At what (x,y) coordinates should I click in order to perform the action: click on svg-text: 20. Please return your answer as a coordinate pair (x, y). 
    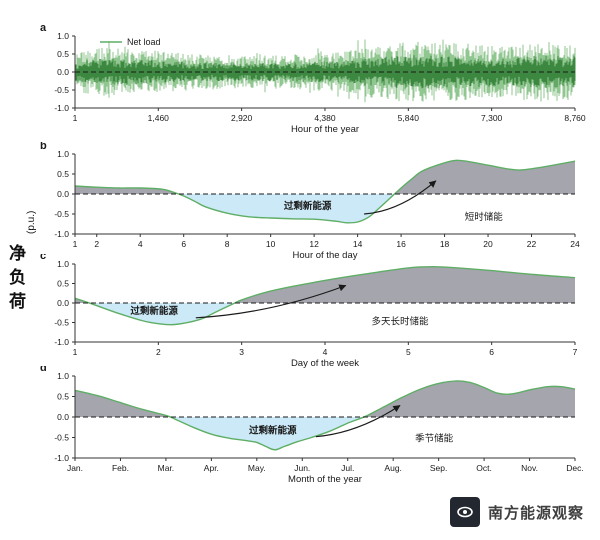
    Looking at the image, I should click on (488, 244).